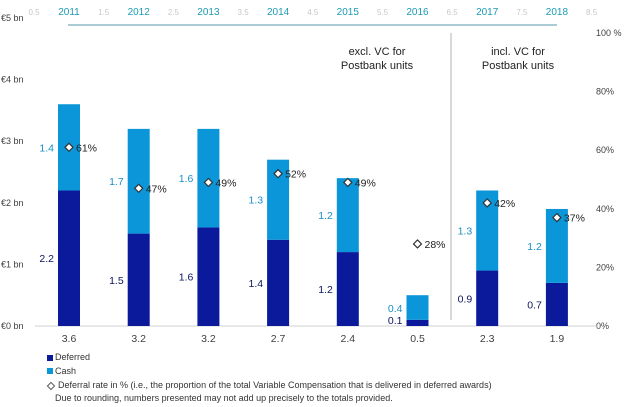  Describe the element at coordinates (417, 339) in the screenshot. I see `total-value-label: 0.5` at that location.